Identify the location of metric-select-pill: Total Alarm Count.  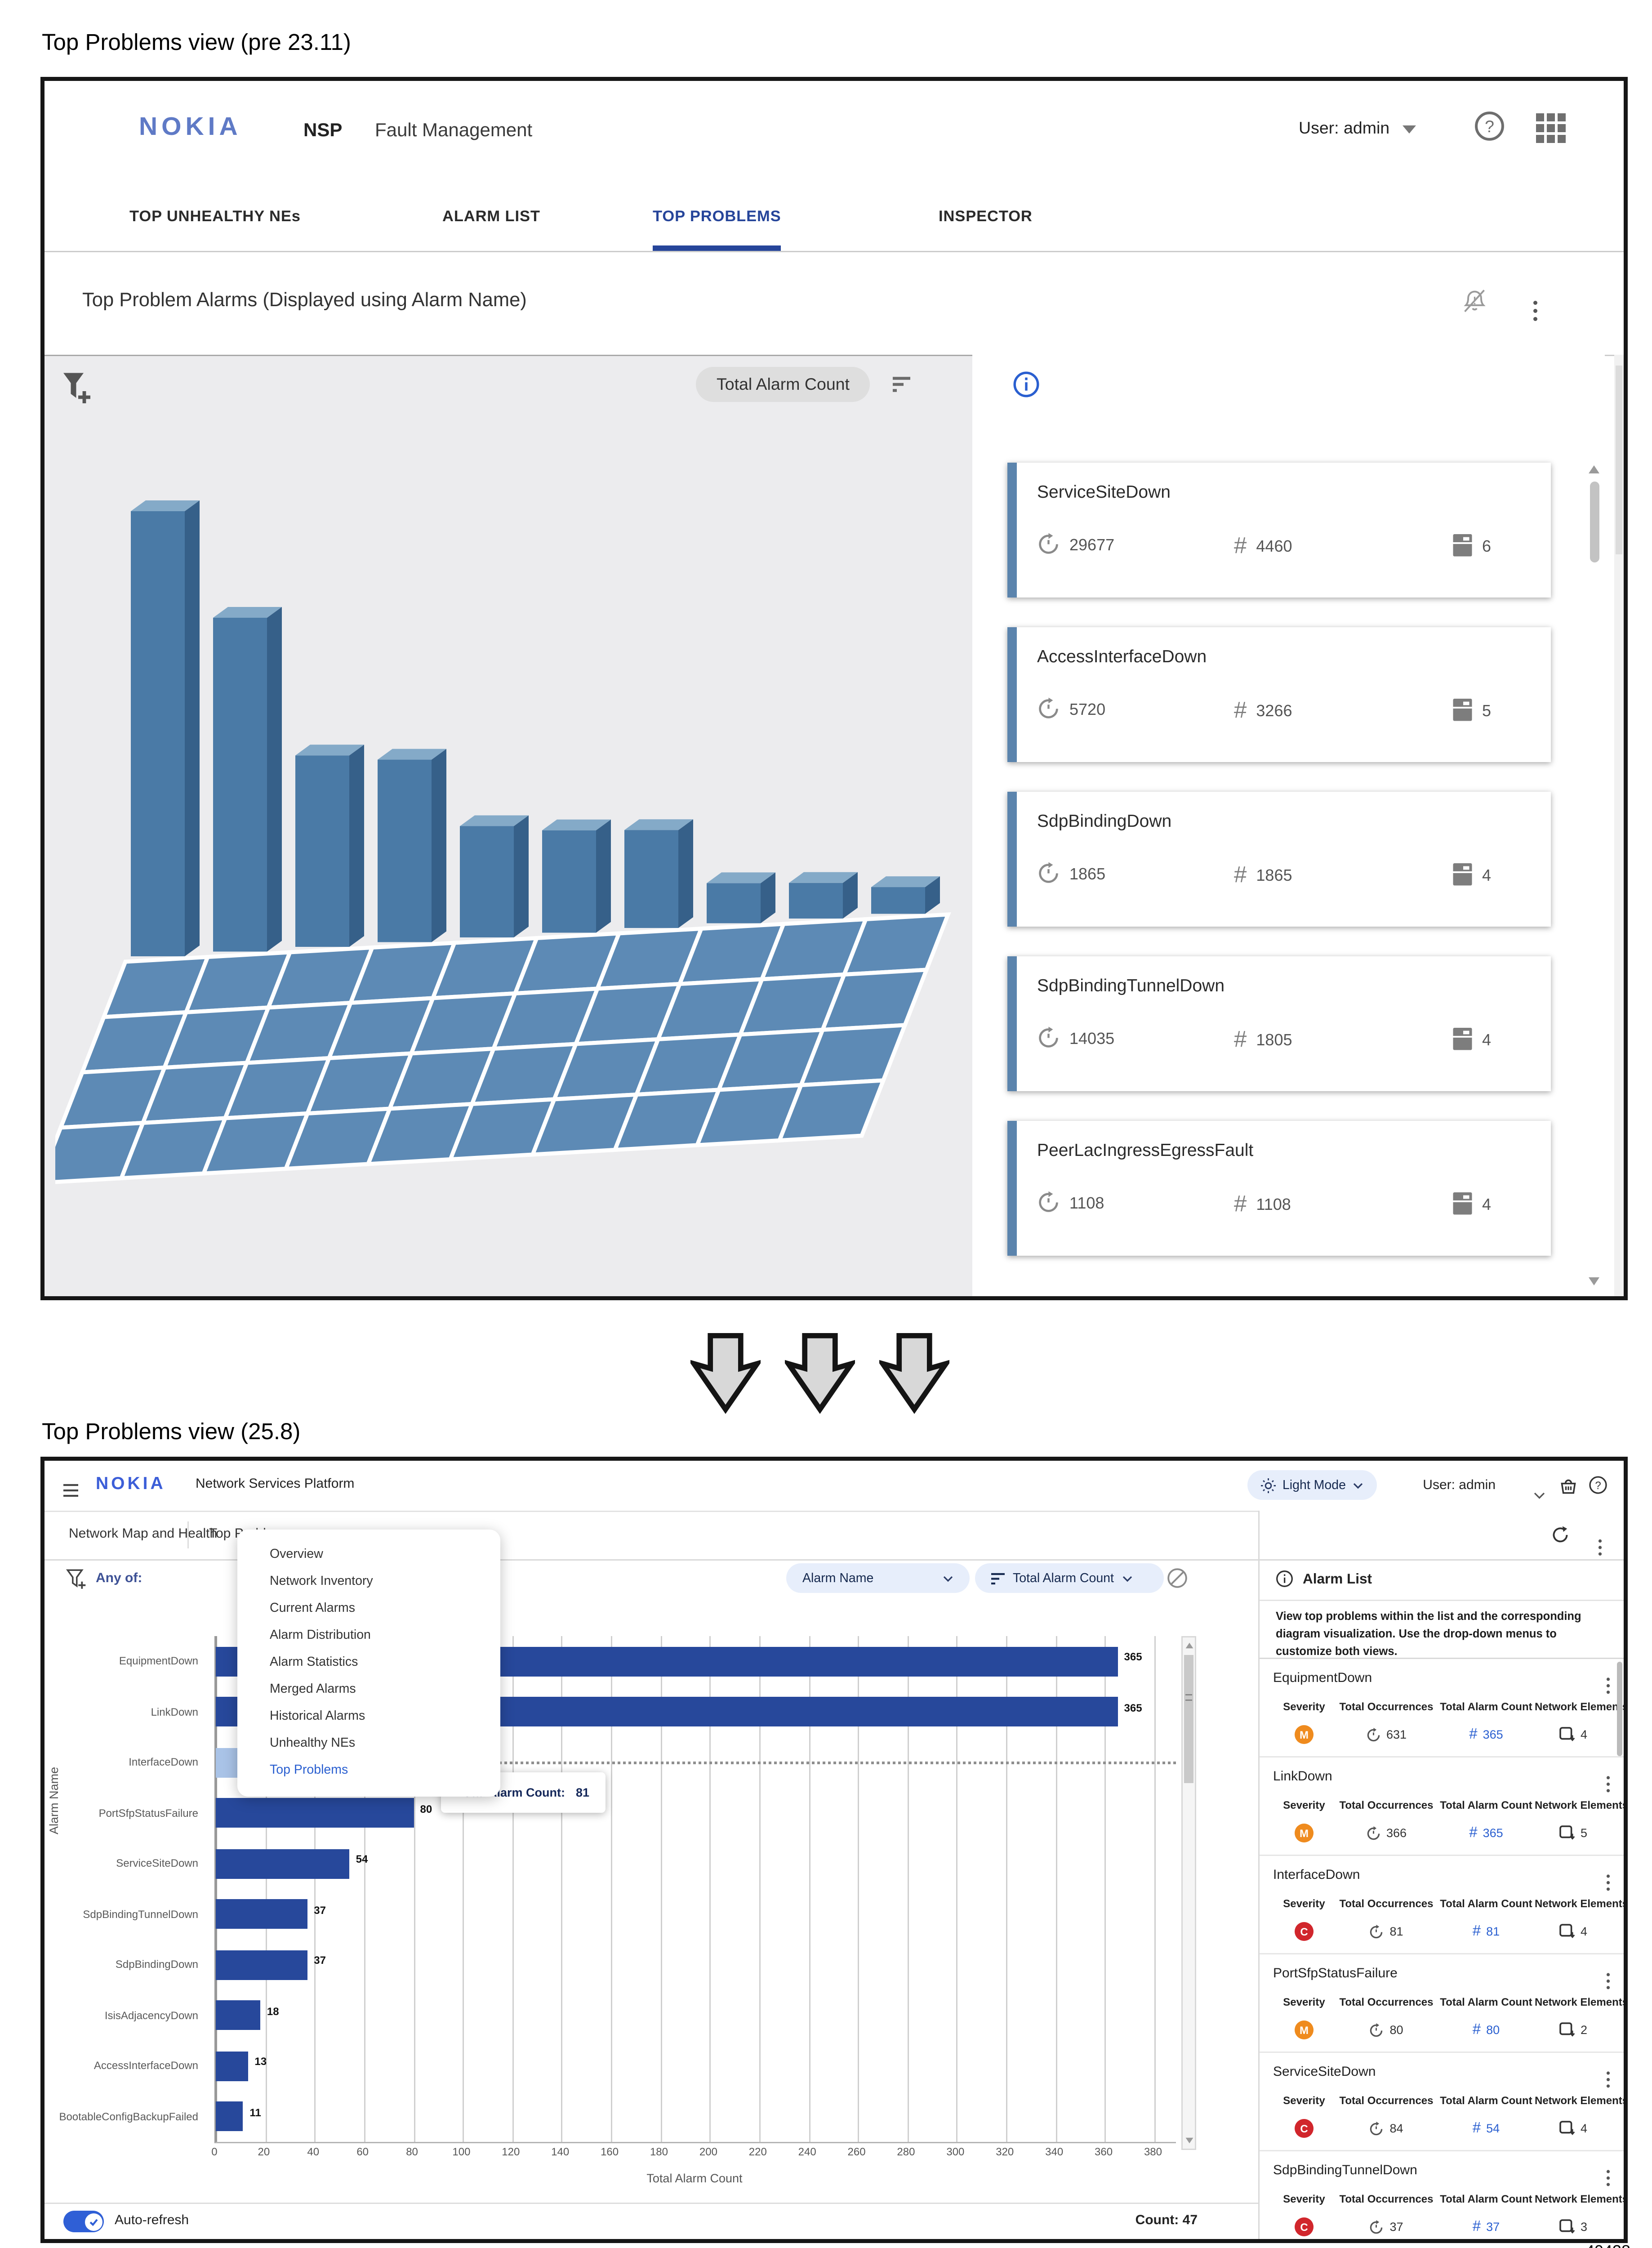
(783, 384).